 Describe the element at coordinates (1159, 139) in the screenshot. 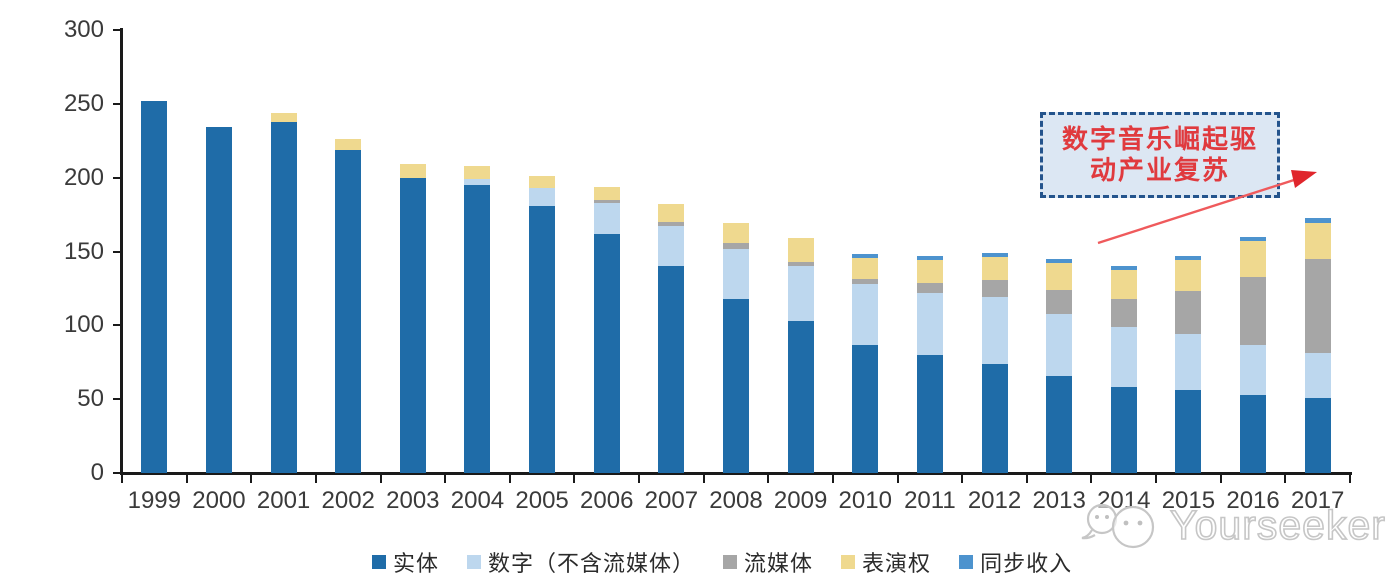

I see `annotation-text-line1: 数字音乐崛起驱` at that location.